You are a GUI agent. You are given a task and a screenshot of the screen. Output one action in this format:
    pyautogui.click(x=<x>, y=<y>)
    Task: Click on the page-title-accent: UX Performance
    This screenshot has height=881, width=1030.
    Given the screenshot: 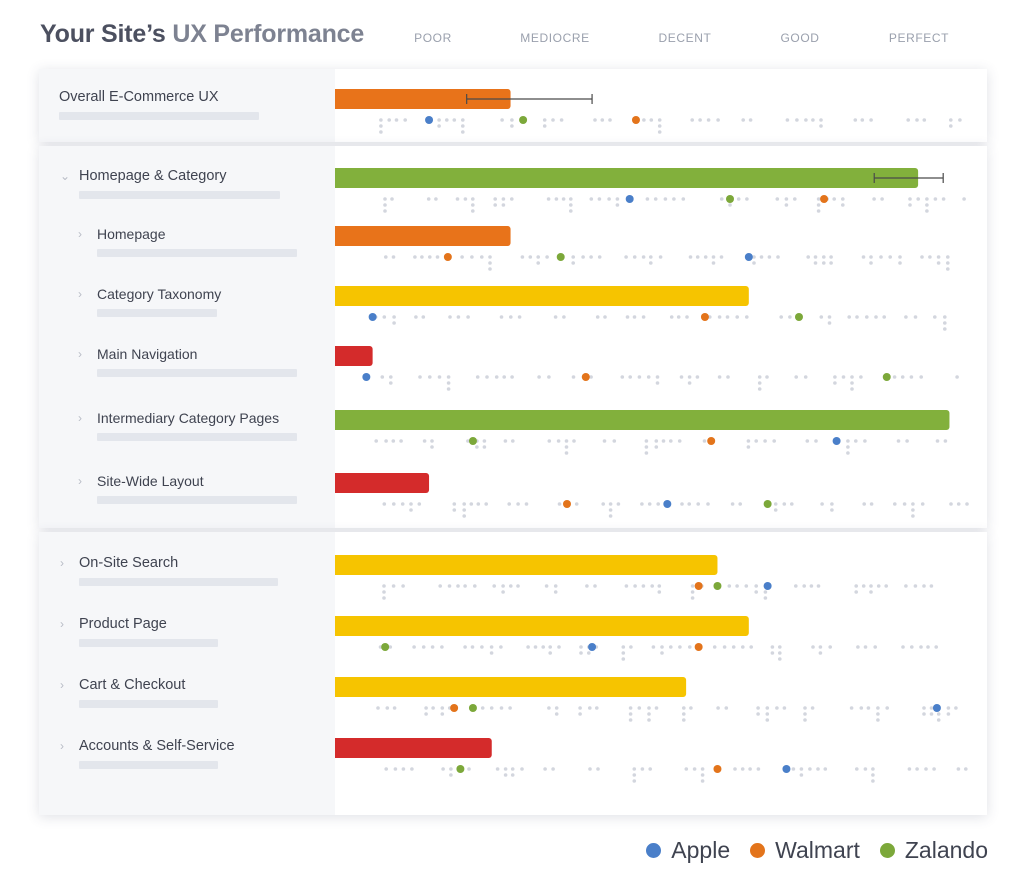 What is the action you would take?
    pyautogui.click(x=268, y=34)
    